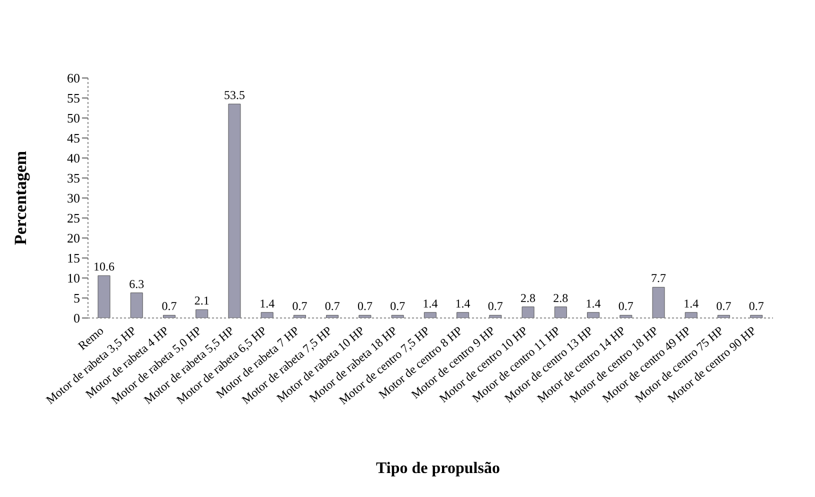 This screenshot has height=497, width=815. I want to click on data-label: 53.5, so click(234, 95).